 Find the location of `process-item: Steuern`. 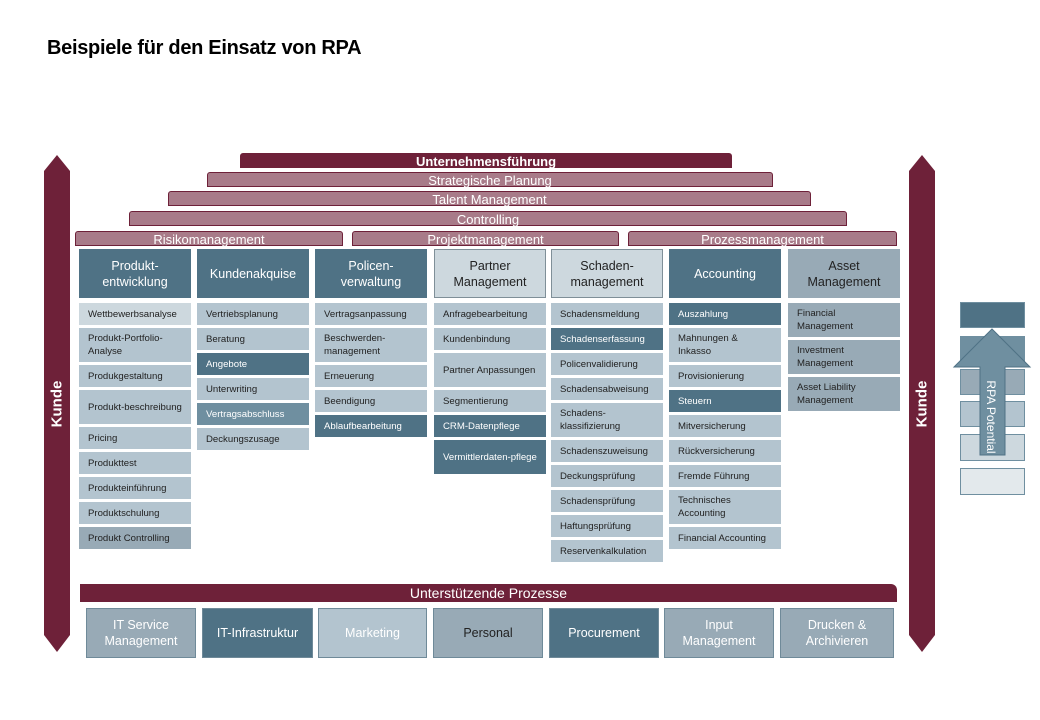

process-item: Steuern is located at coordinates (725, 401).